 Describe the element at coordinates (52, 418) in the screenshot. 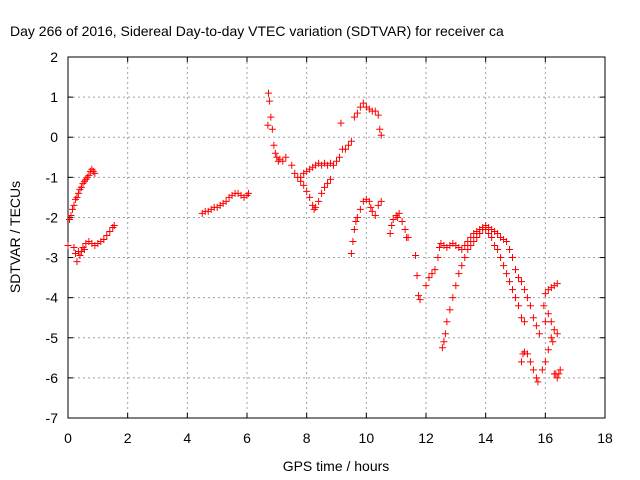

I see `y-tick-label: -7` at that location.